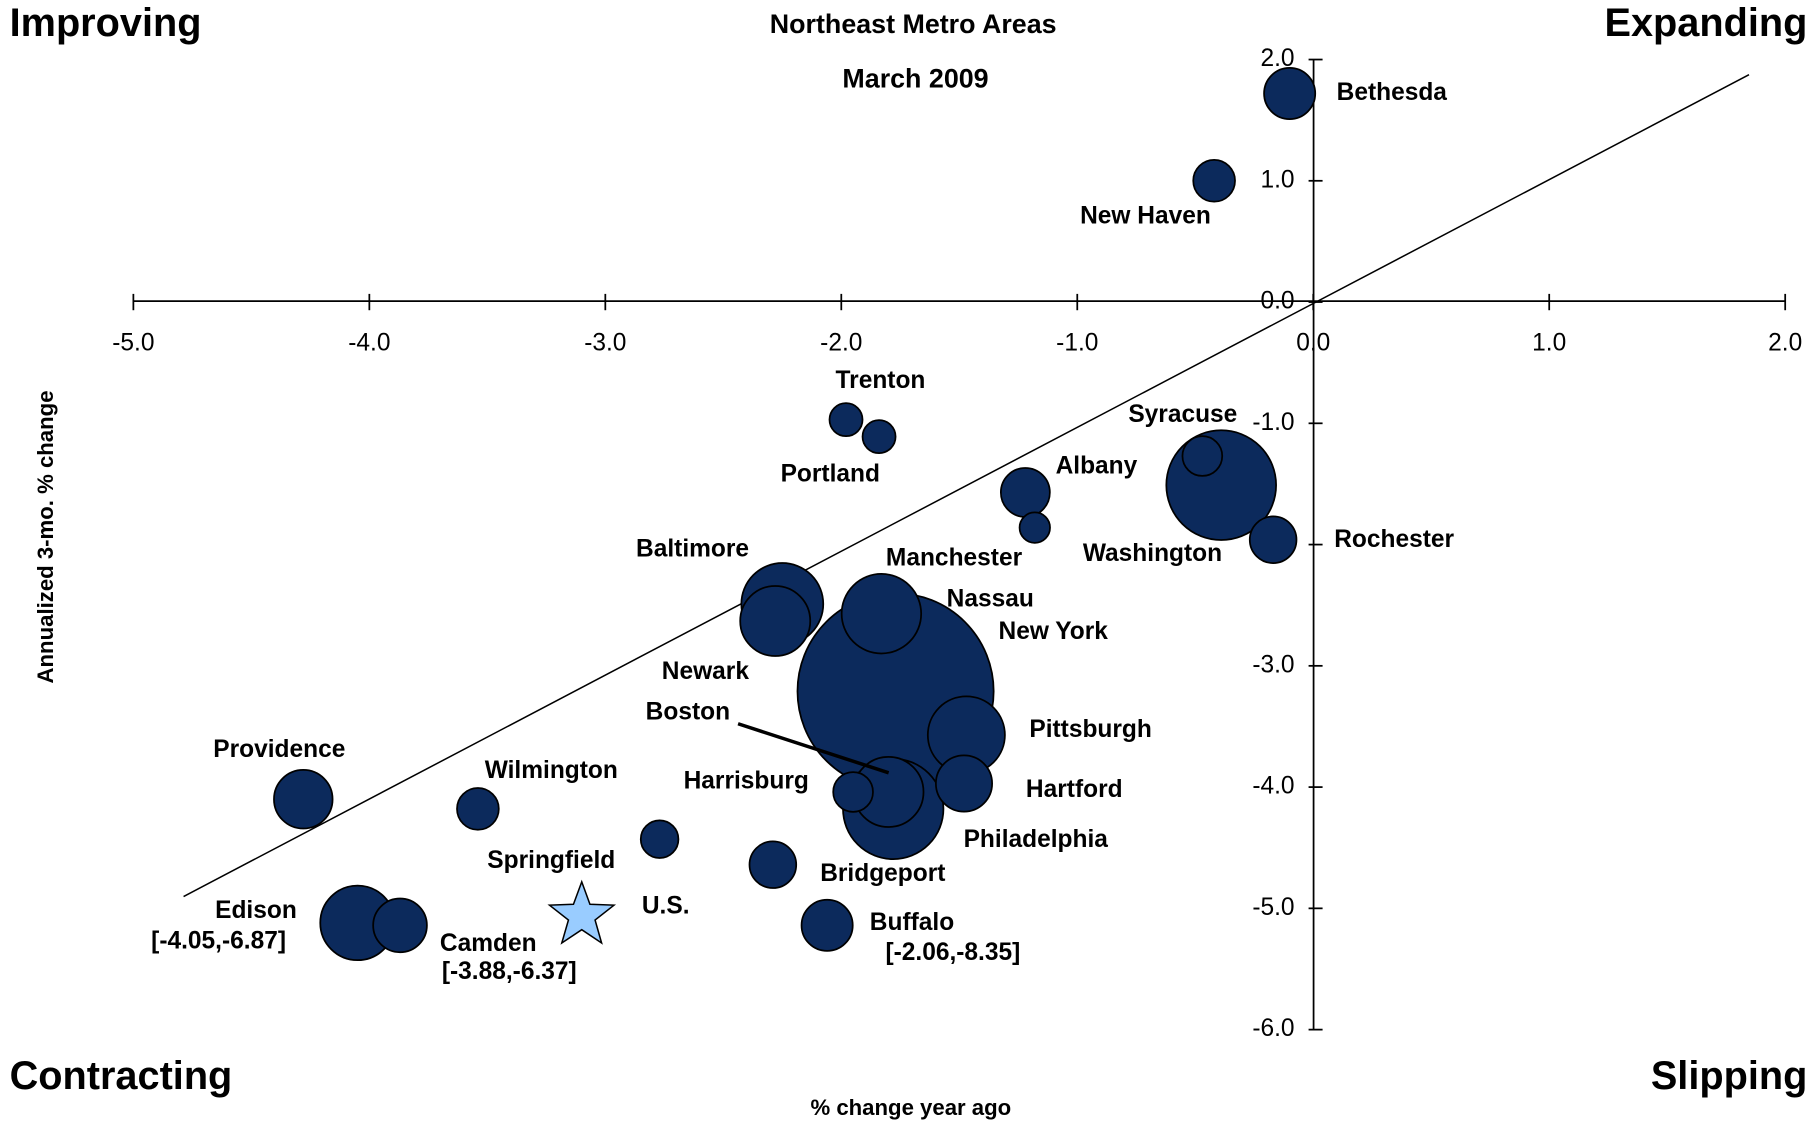  What do you see at coordinates (1273, 907) in the screenshot?
I see `y-tick-label: -5.0` at bounding box center [1273, 907].